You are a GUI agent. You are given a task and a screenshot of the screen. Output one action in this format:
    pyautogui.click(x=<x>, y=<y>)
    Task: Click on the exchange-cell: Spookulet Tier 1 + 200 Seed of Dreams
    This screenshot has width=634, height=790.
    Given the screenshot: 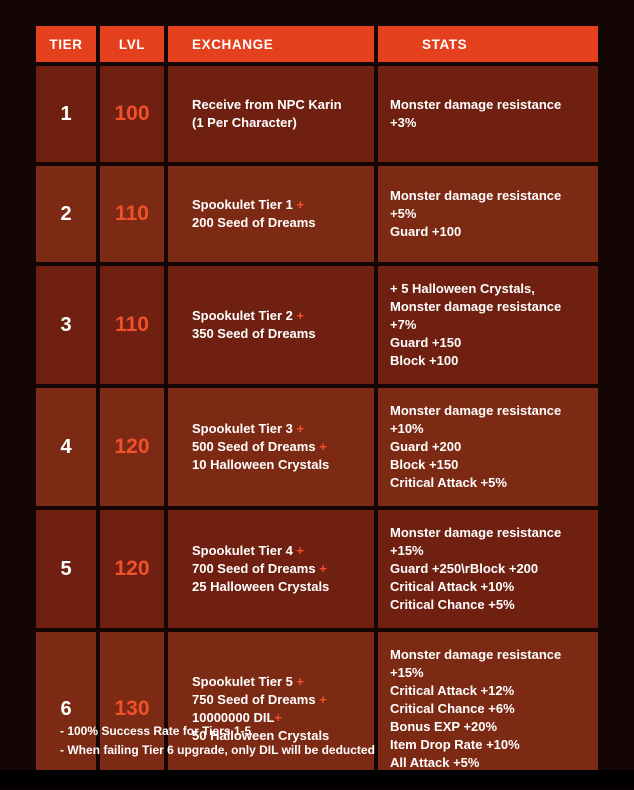 What is the action you would take?
    pyautogui.click(x=271, y=214)
    